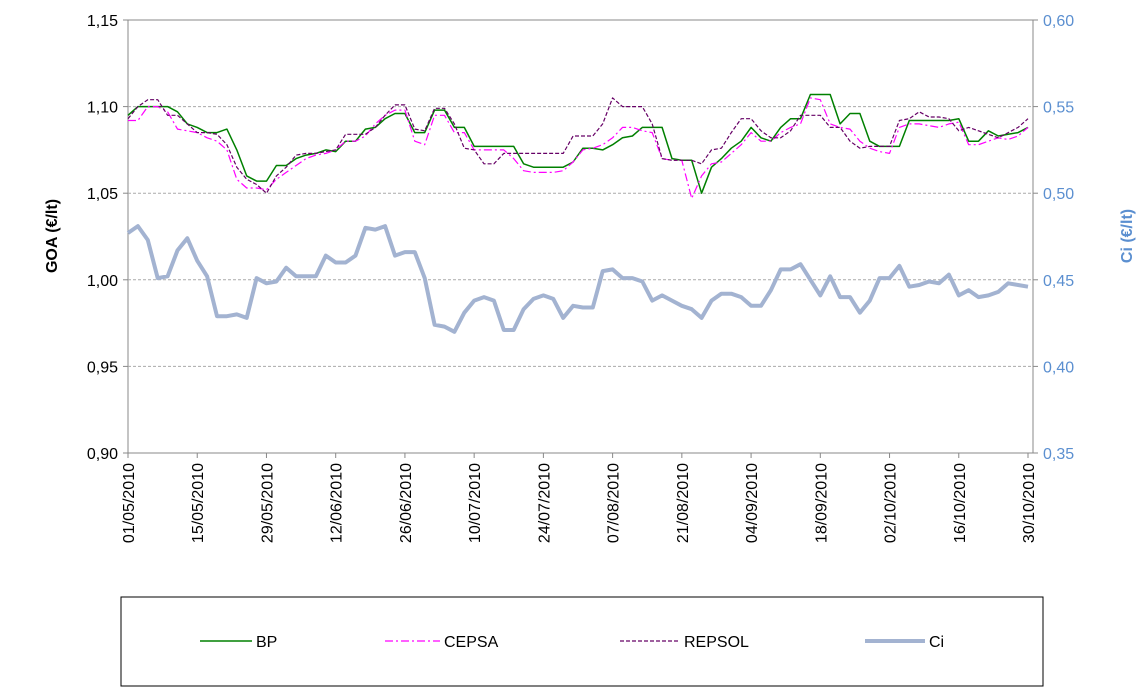  Describe the element at coordinates (198, 503) in the screenshot. I see `x-tick-label: 15/05/2010` at that location.